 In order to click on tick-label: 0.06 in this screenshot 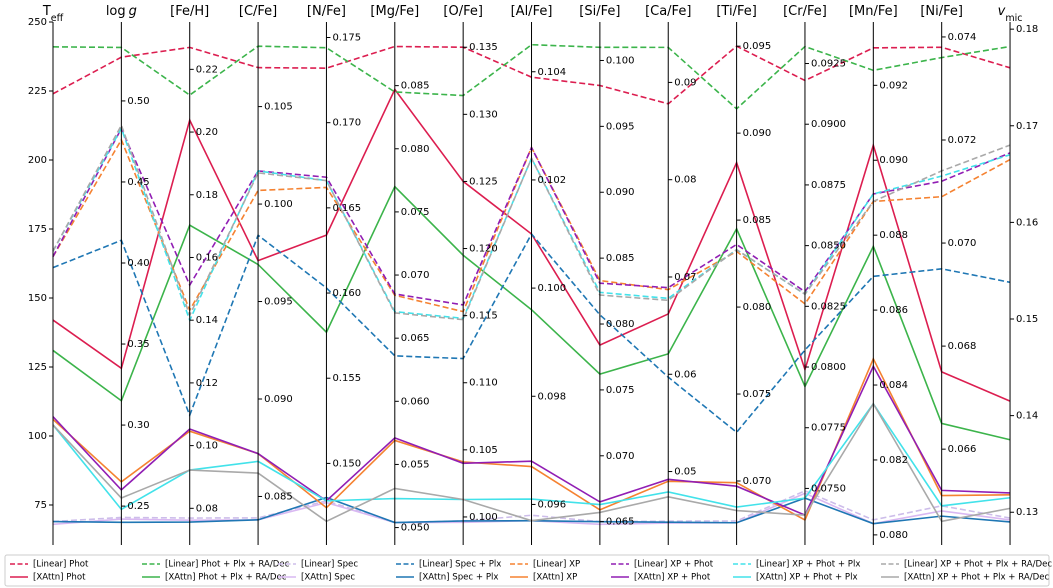, I will do `click(685, 374)`.